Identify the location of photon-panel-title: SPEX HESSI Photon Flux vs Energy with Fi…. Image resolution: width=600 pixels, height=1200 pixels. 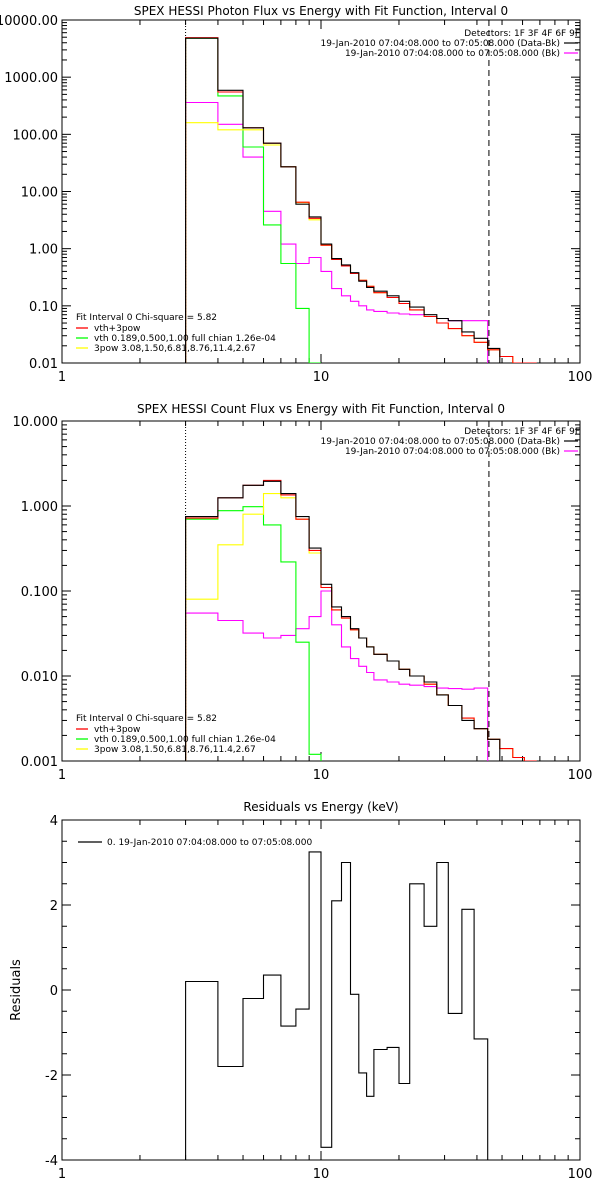
(321, 11).